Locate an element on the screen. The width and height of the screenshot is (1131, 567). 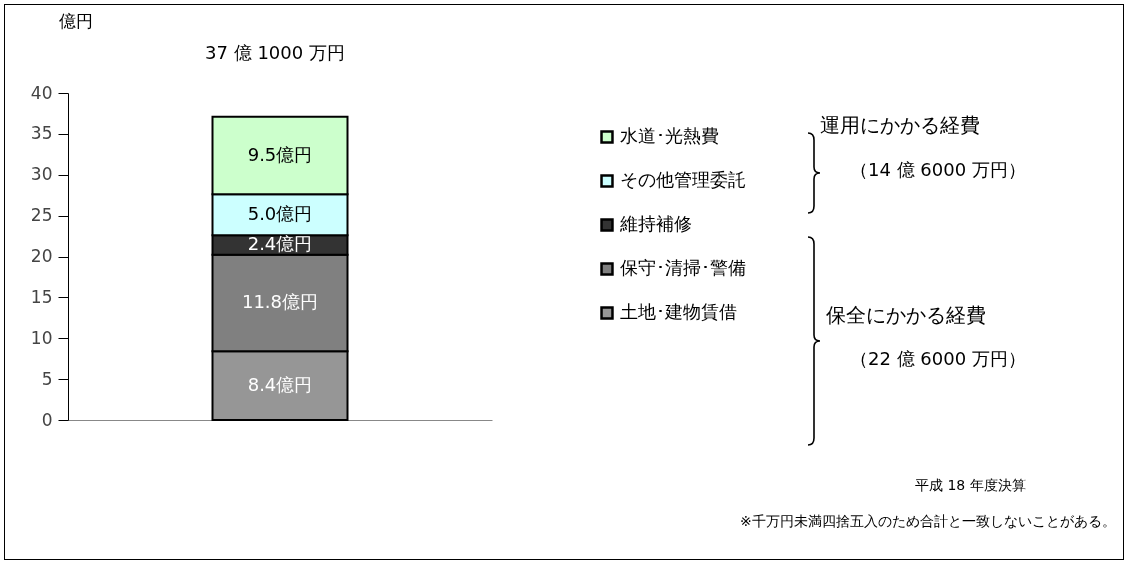
y-axis-title: 億円 is located at coordinates (75, 20).